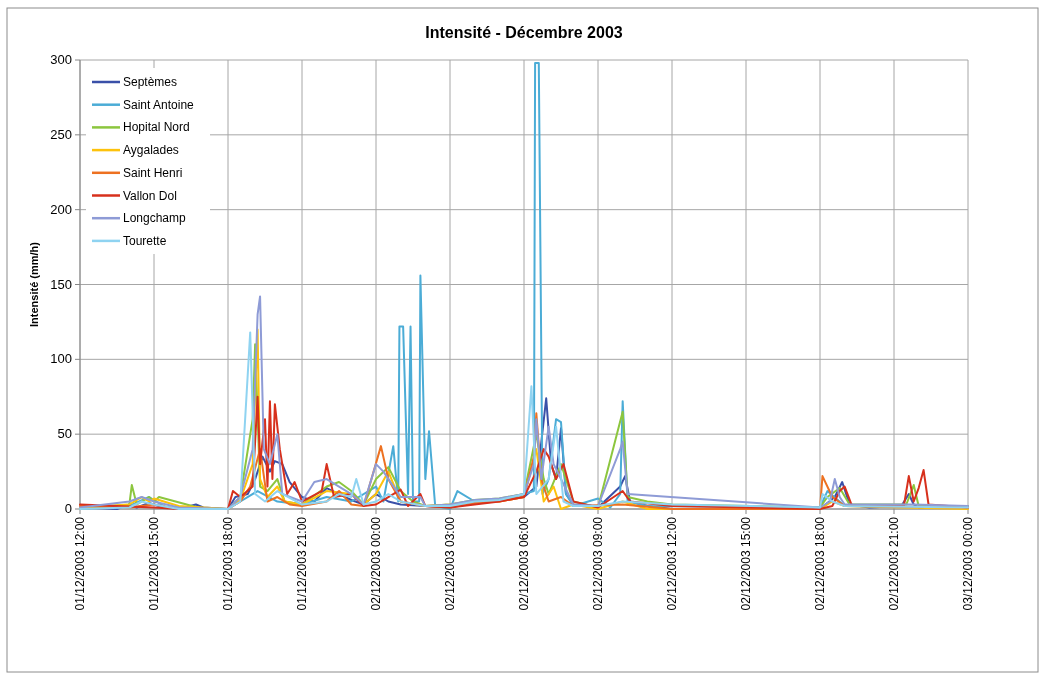 The height and width of the screenshot is (681, 1039). Describe the element at coordinates (302, 563) in the screenshot. I see `x-tick-label: 01/12/2003 21:00` at that location.